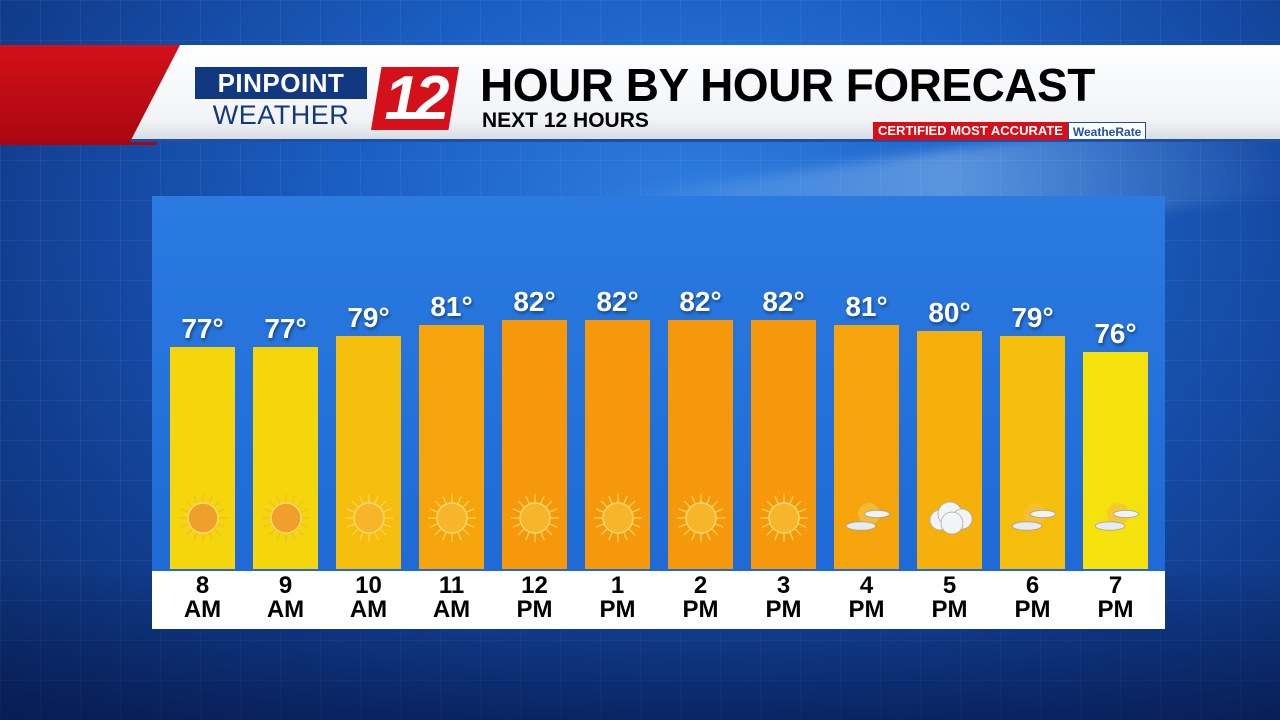 Image resolution: width=1280 pixels, height=720 pixels. What do you see at coordinates (1115, 585) in the screenshot?
I see `x-tick-hour: 7` at bounding box center [1115, 585].